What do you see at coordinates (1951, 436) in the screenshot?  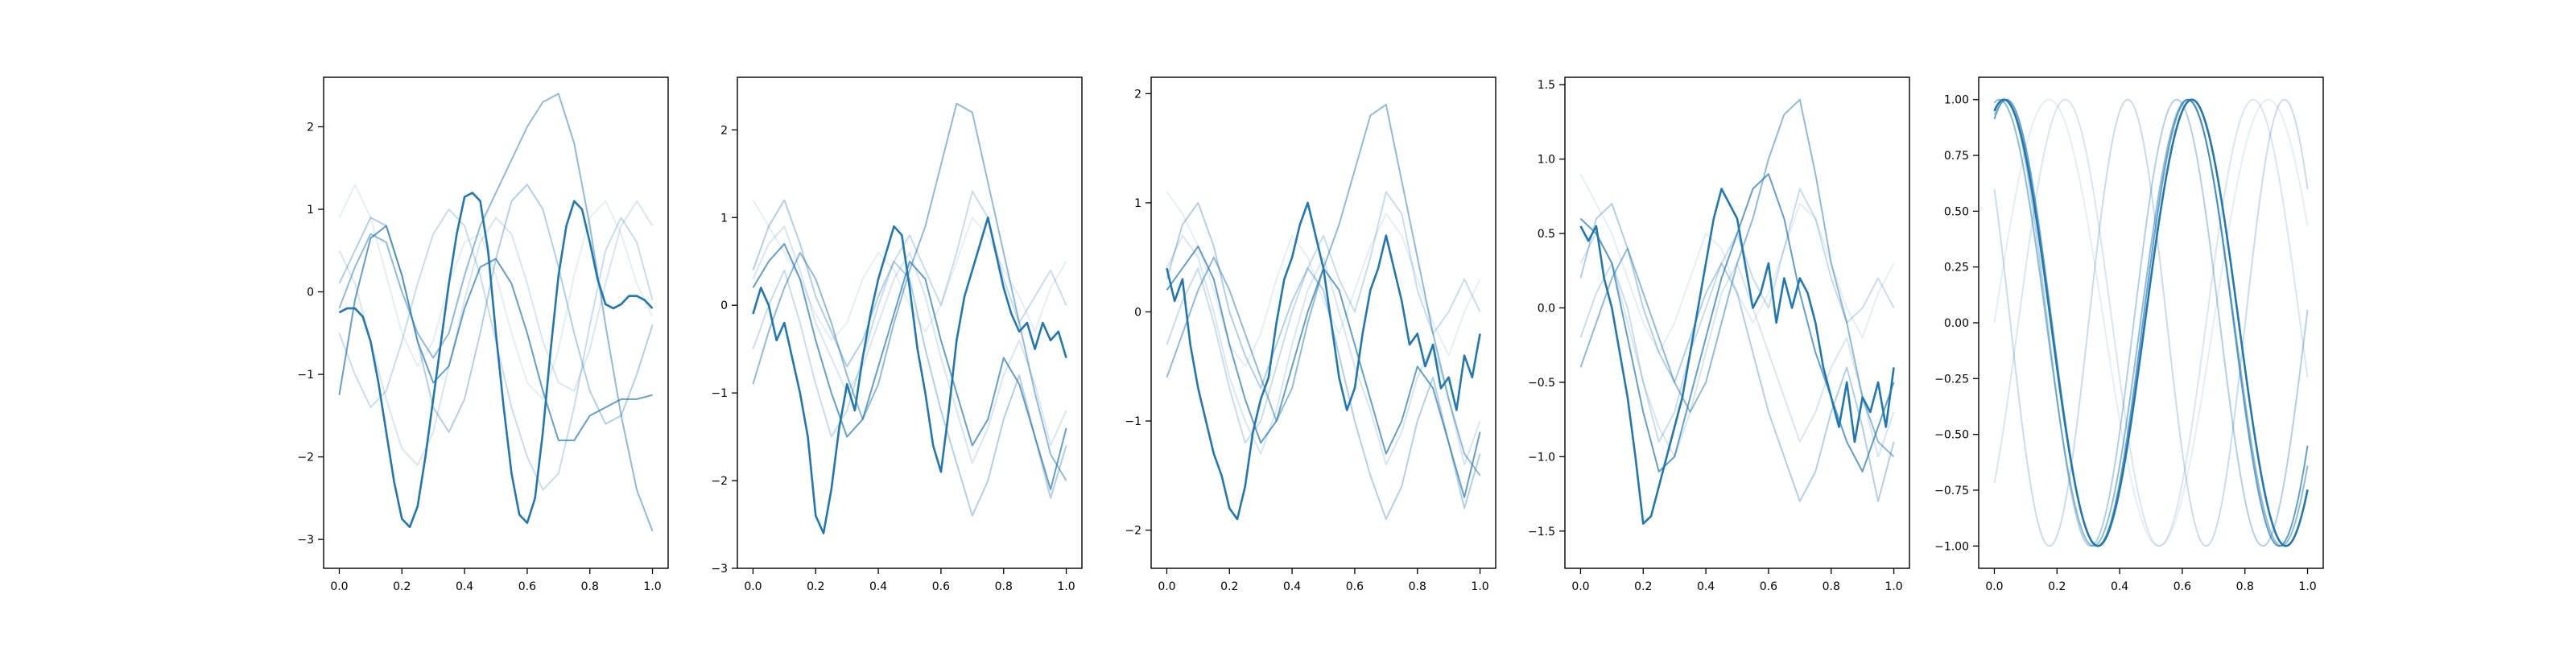 I see `y-tick-label: −0.50` at bounding box center [1951, 436].